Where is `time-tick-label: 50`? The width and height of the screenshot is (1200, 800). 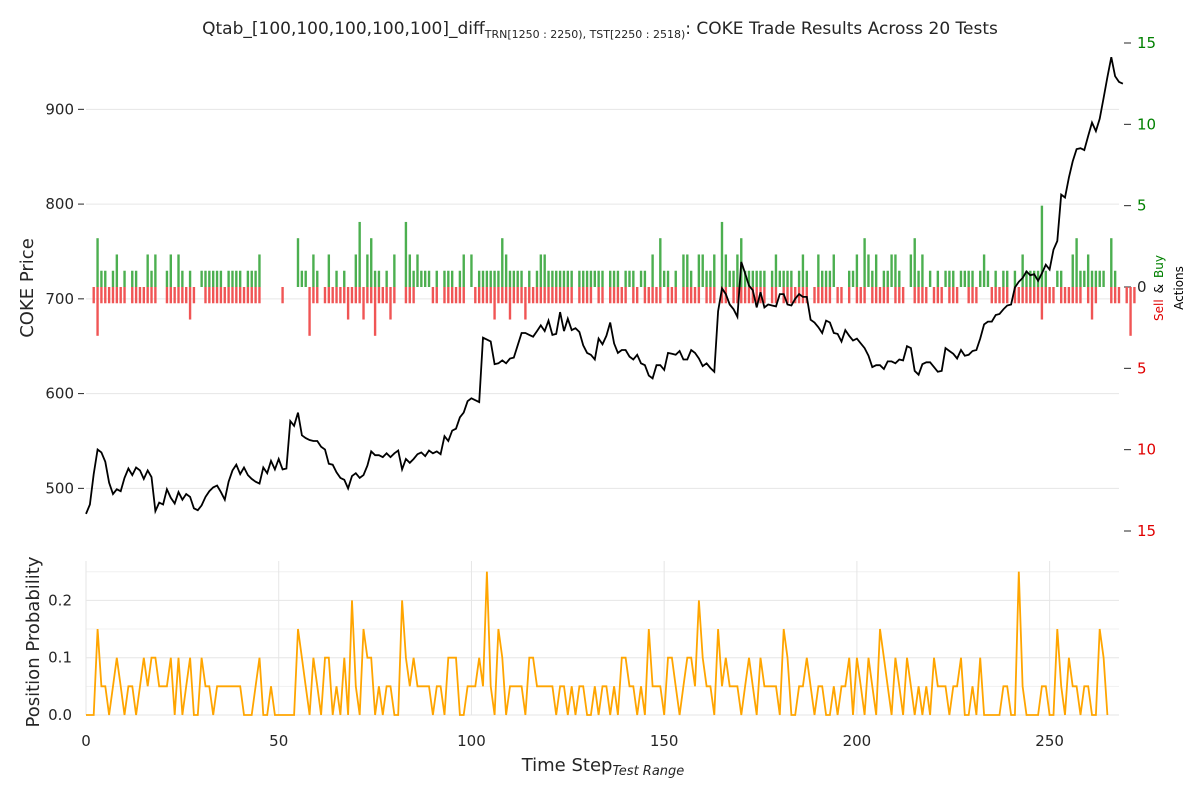 time-tick-label: 50 is located at coordinates (278, 741).